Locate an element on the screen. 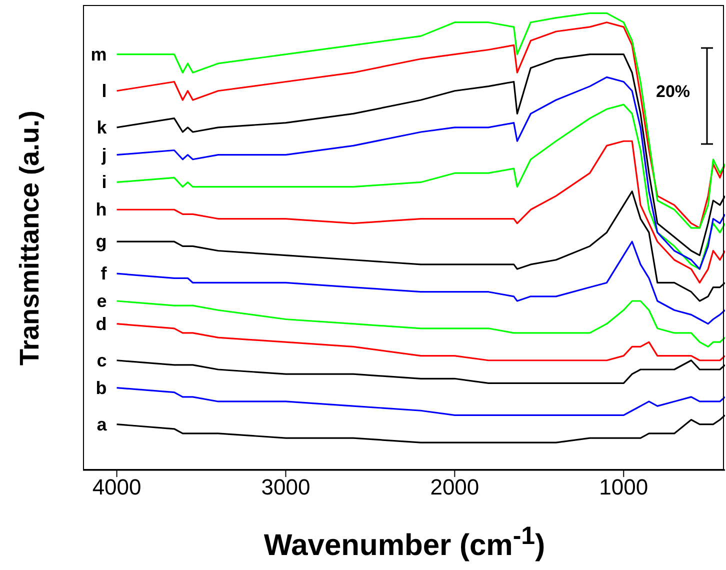 The height and width of the screenshot is (570, 726). series-label: h is located at coordinates (101, 210).